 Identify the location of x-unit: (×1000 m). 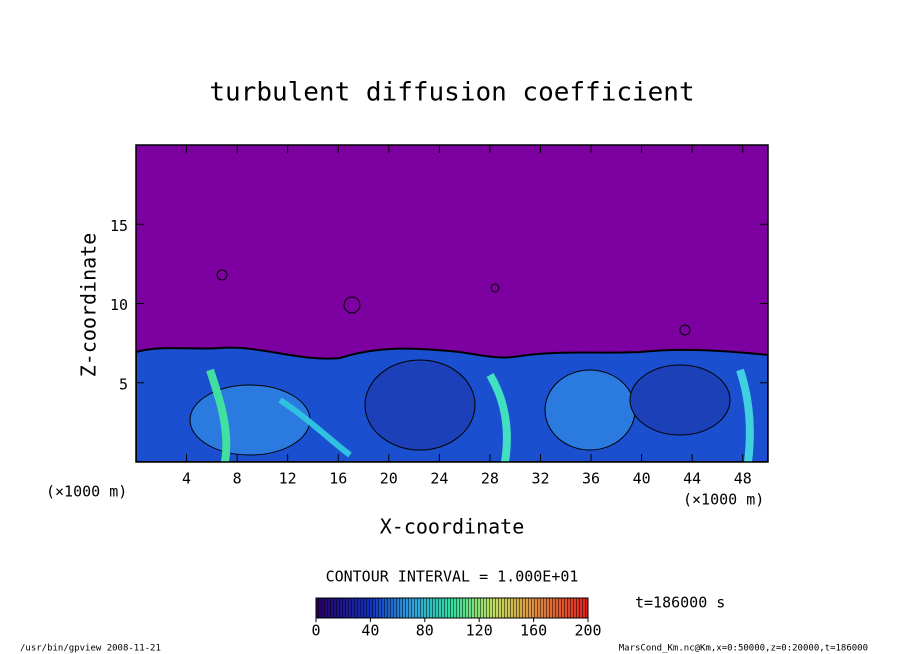
(723, 500).